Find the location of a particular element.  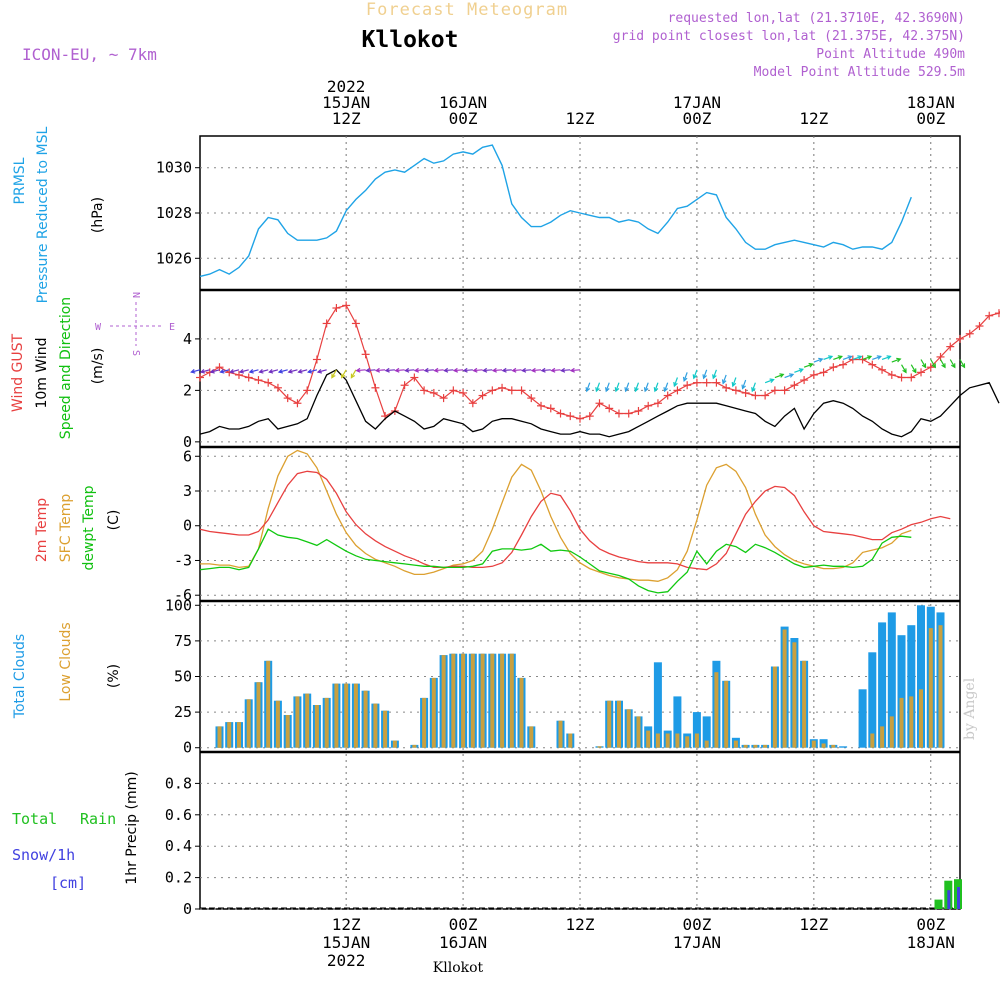

y-tick-label: -6 is located at coordinates (183, 595).